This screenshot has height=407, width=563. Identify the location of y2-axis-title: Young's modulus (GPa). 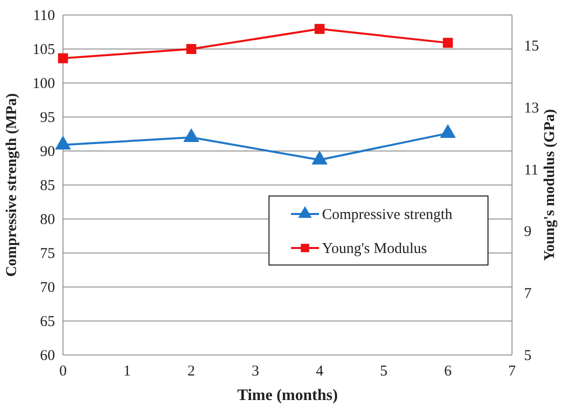
(550, 185).